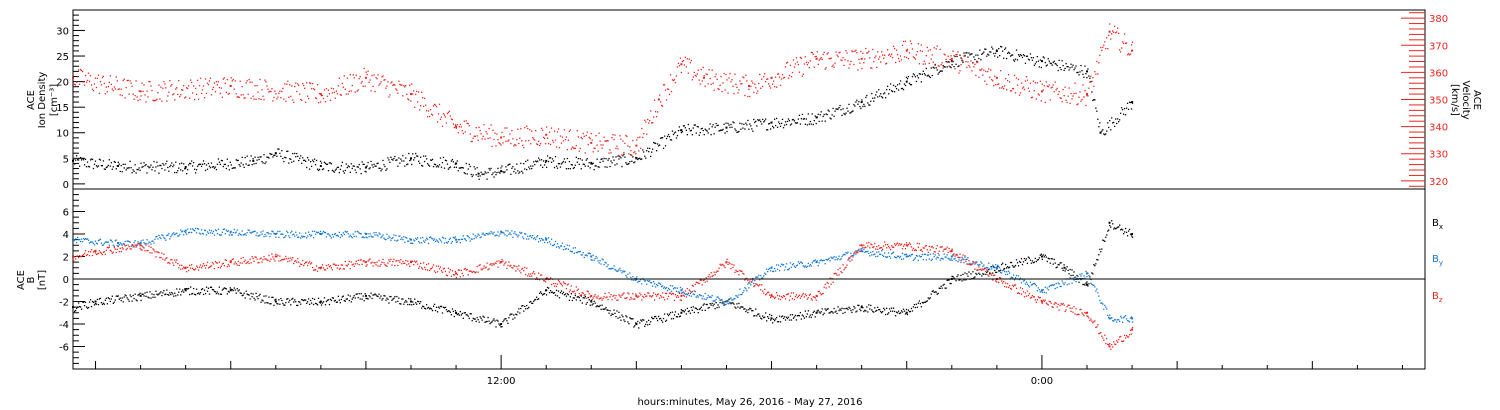  What do you see at coordinates (771, 267) in the screenshot?
I see `by-point` at bounding box center [771, 267].